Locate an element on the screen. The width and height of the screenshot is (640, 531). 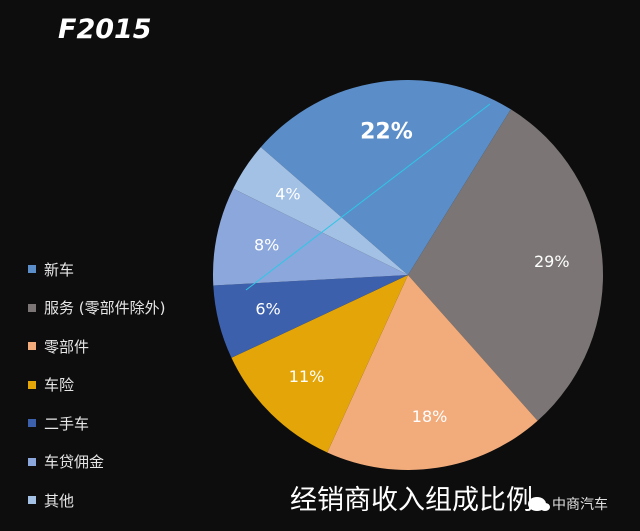
legend-item: 车贷佣金 is located at coordinates (96, 462).